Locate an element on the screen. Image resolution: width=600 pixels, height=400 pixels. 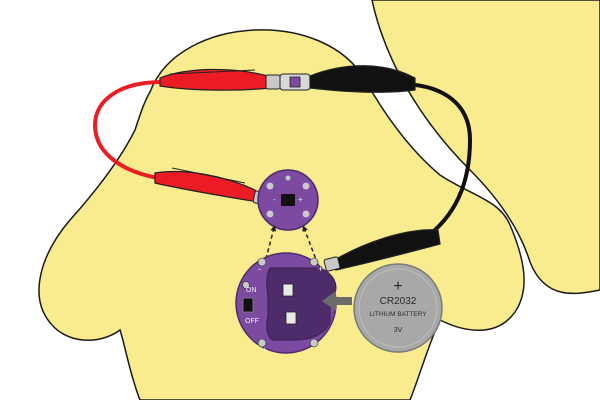
battery-cup is located at coordinates (301, 304).